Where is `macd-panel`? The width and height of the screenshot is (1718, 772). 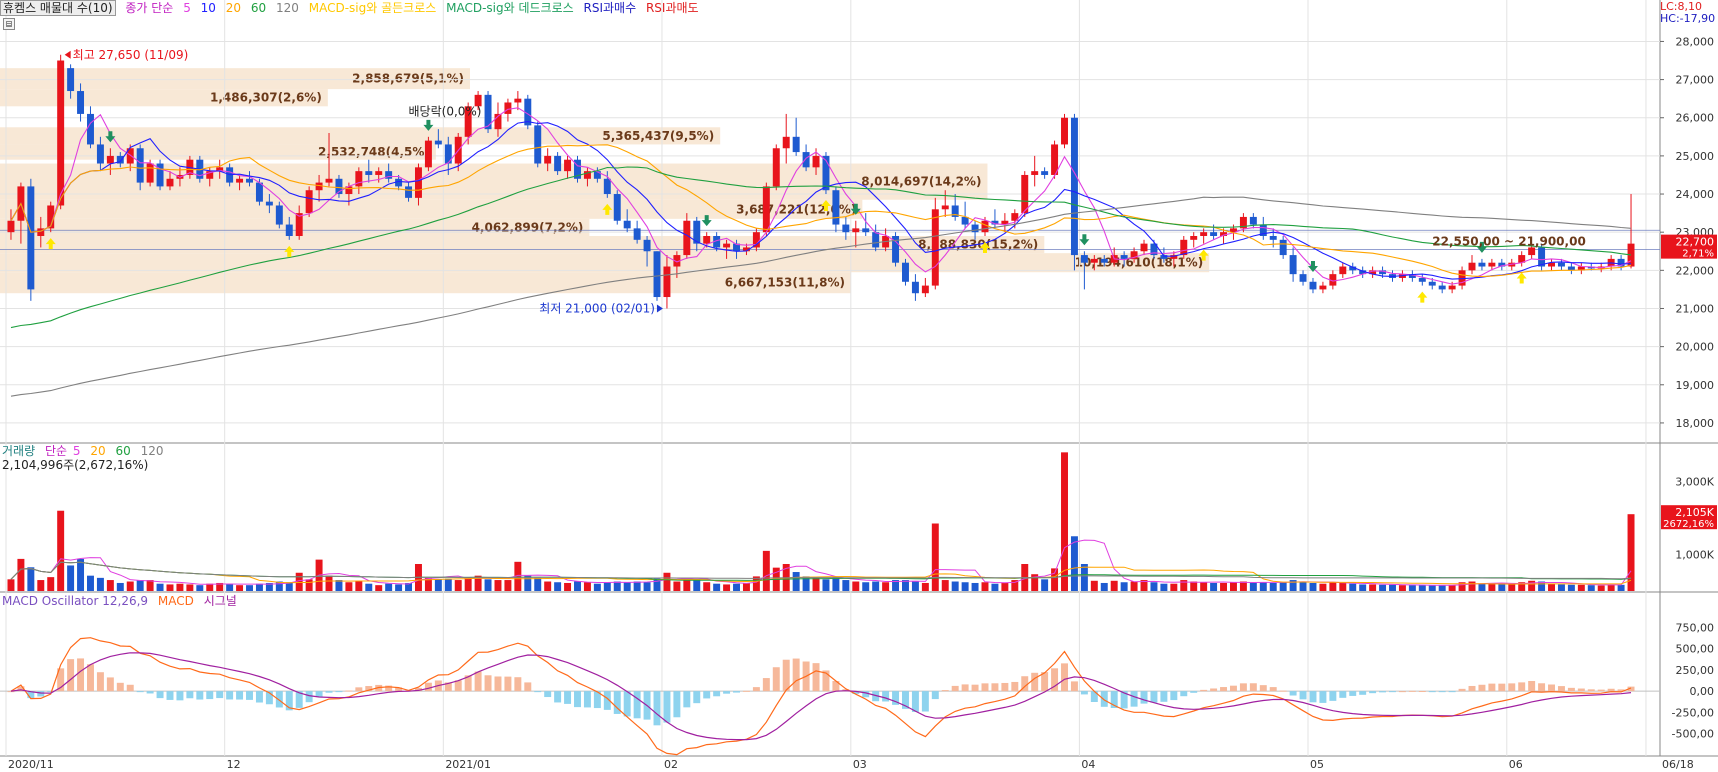
macd-panel is located at coordinates (830, 696).